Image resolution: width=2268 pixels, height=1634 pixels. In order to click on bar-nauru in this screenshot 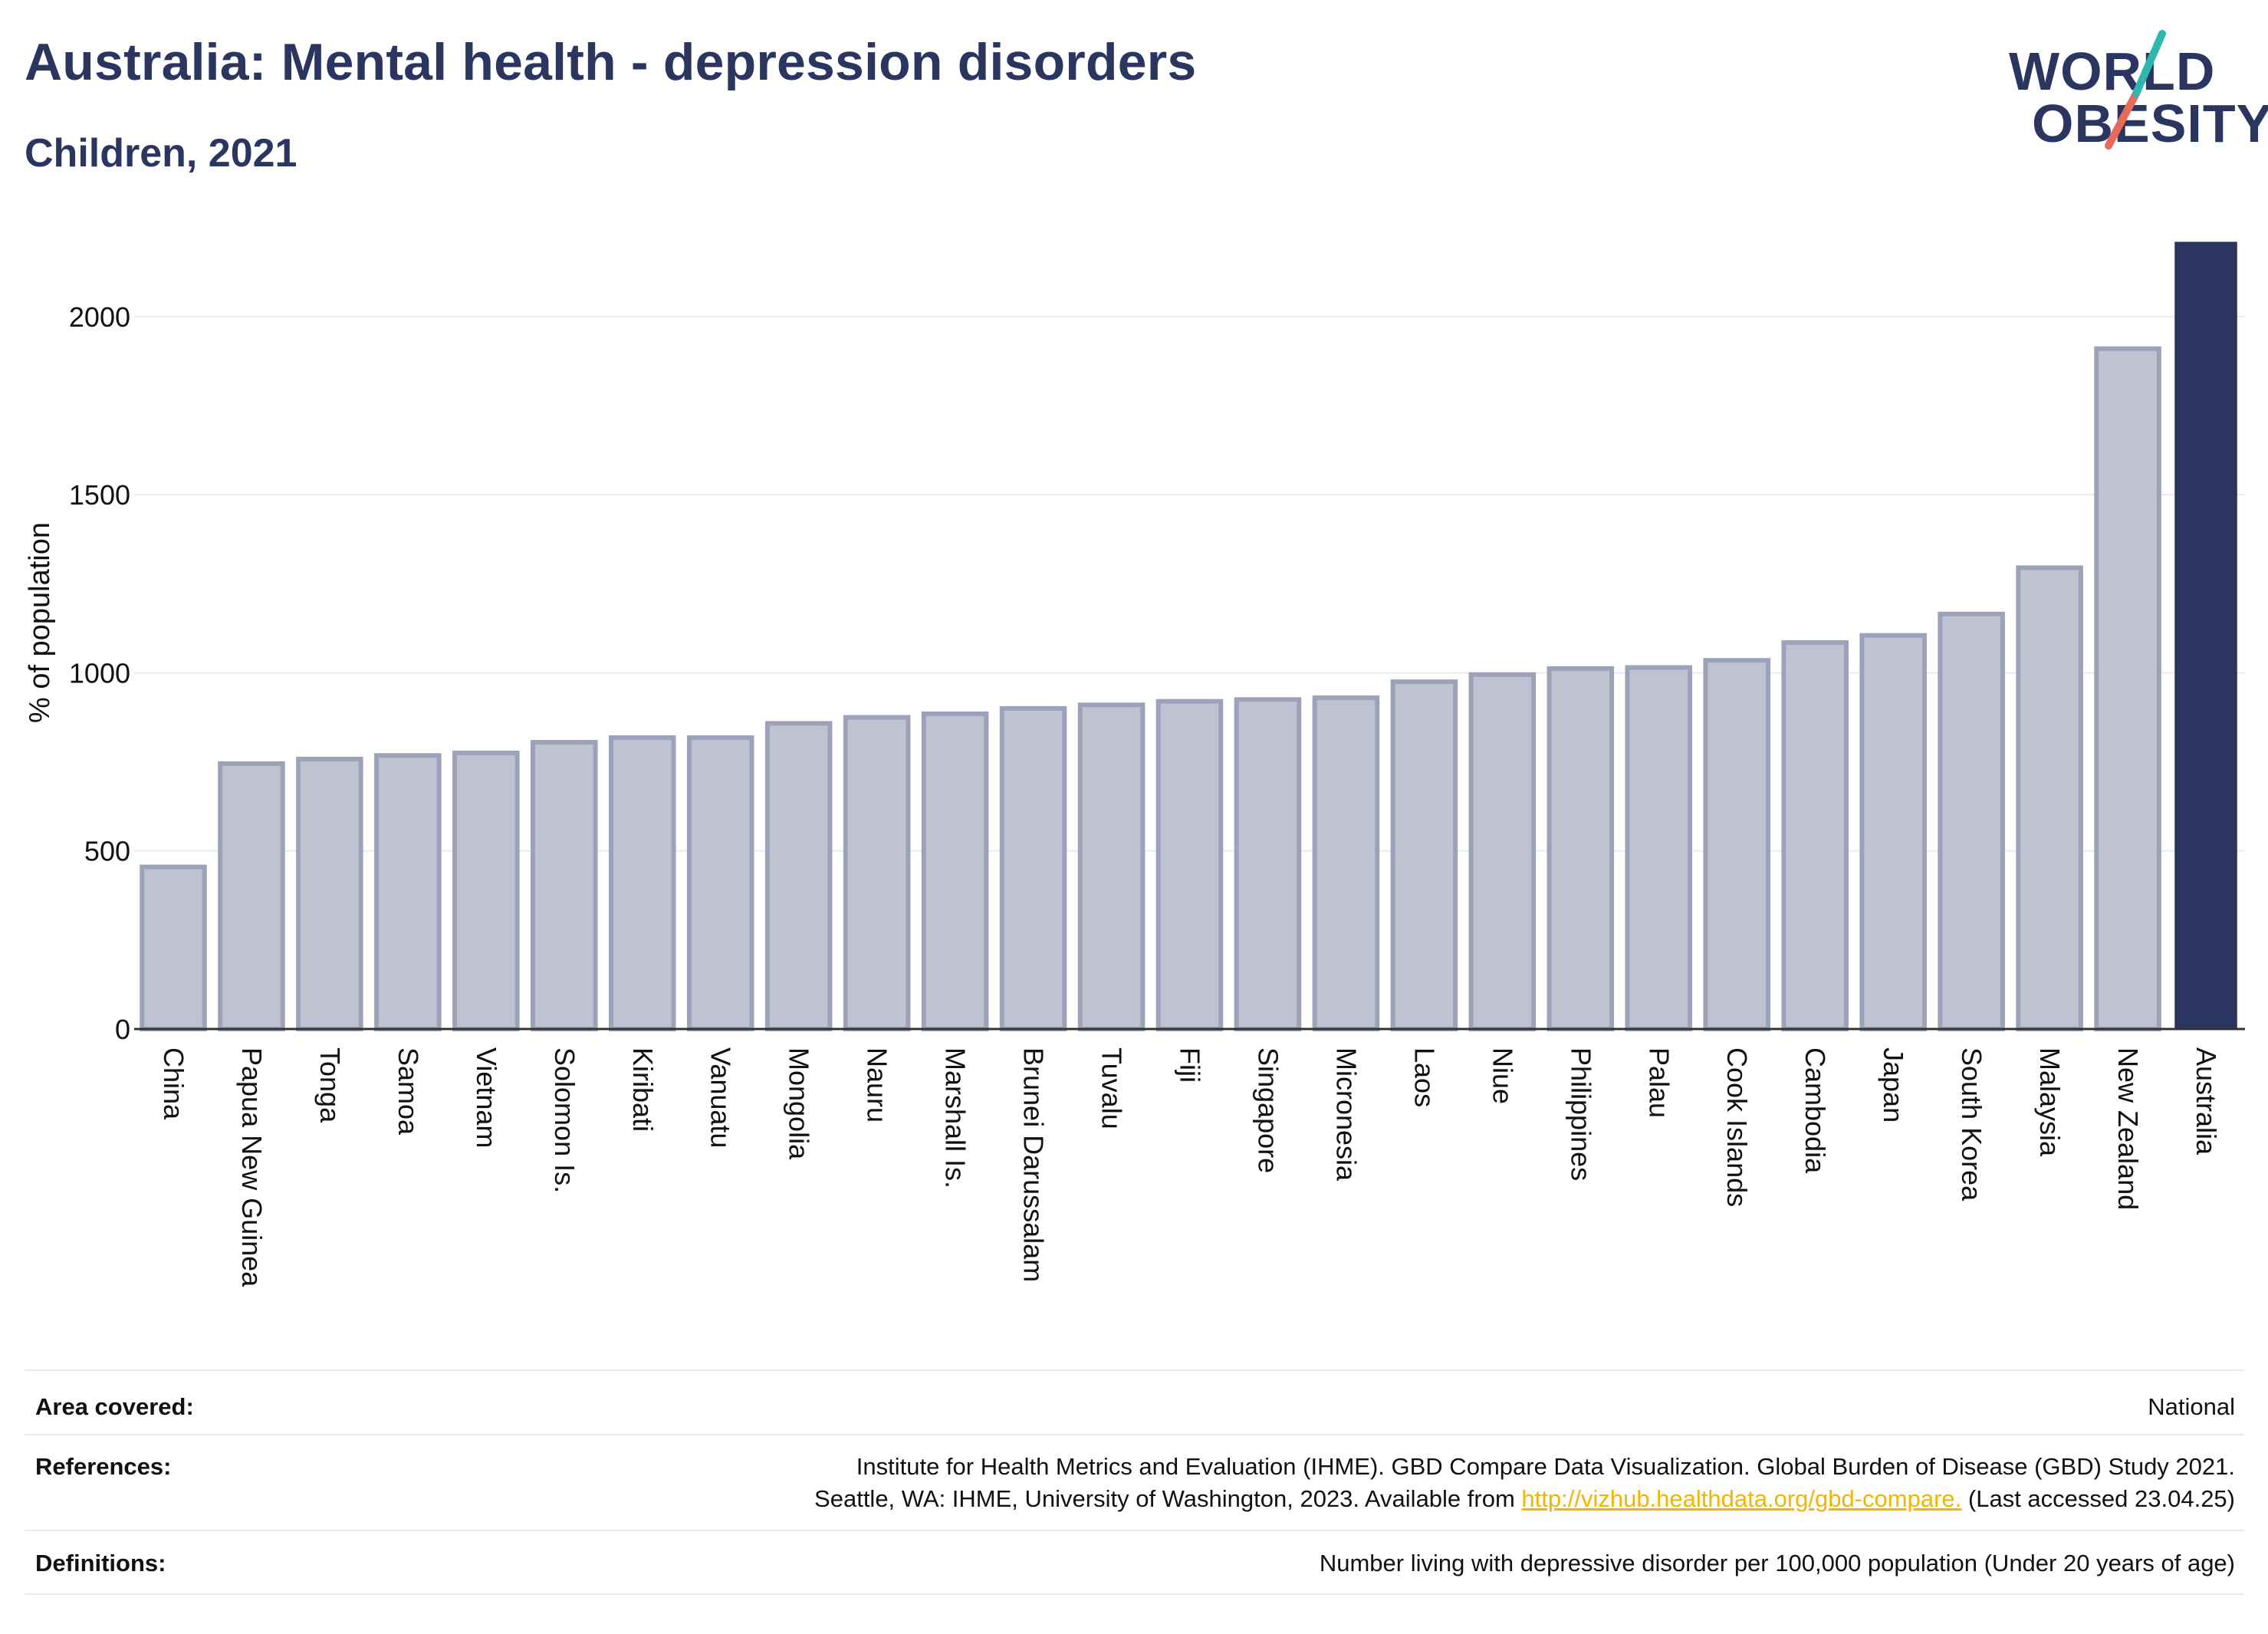, I will do `click(877, 873)`.